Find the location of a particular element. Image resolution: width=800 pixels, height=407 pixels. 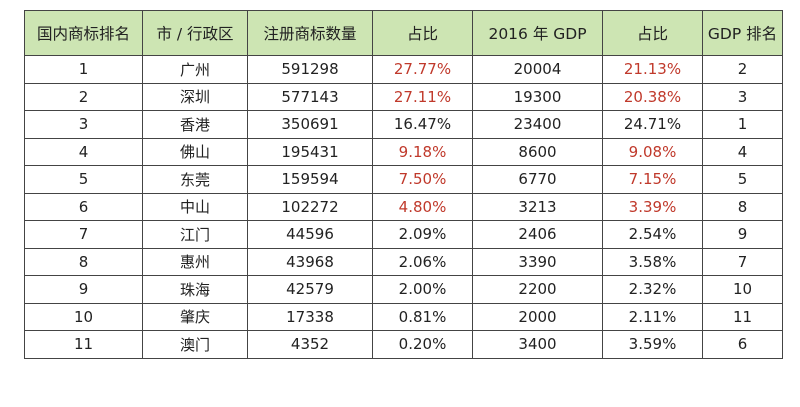

cell-domestic-rank: 11 is located at coordinates (83, 344).